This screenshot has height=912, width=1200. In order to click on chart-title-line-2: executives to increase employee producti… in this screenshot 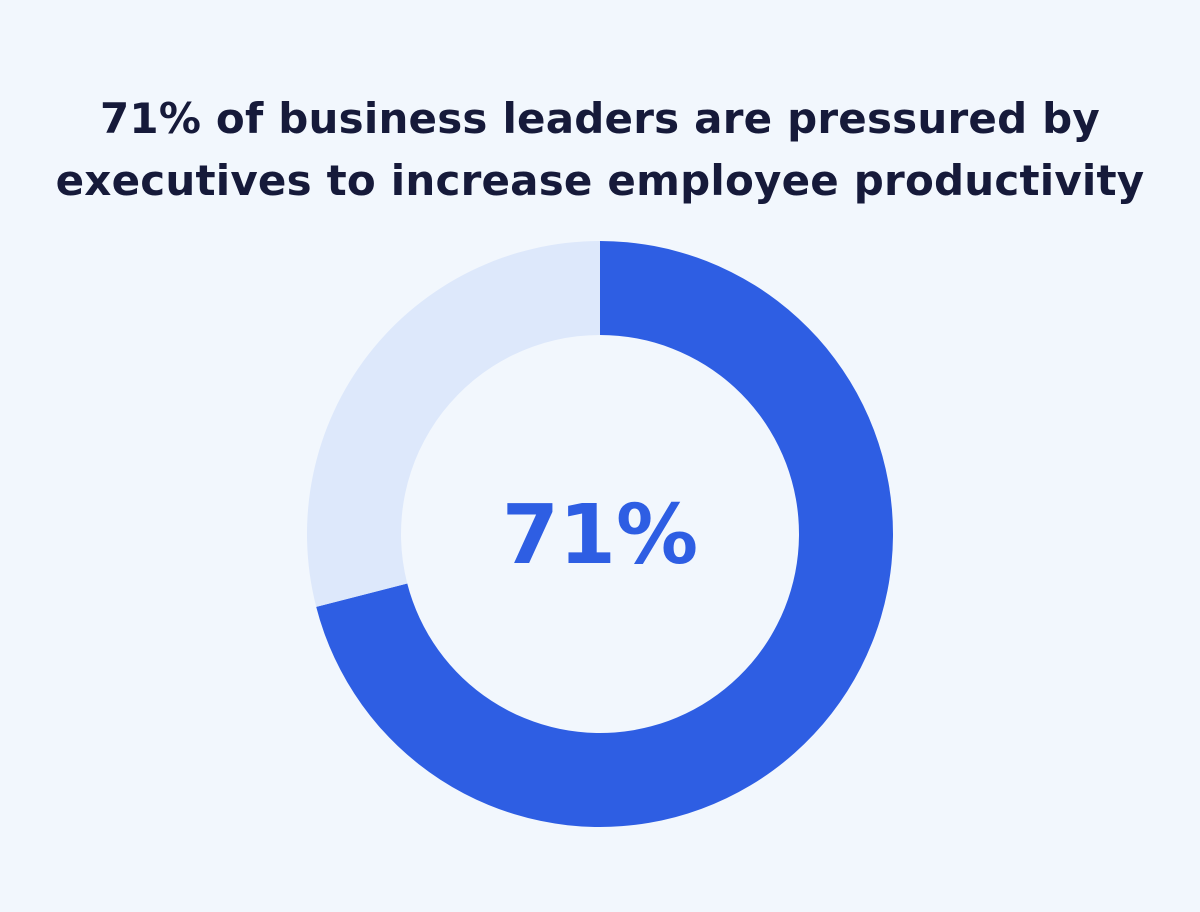, I will do `click(600, 180)`.